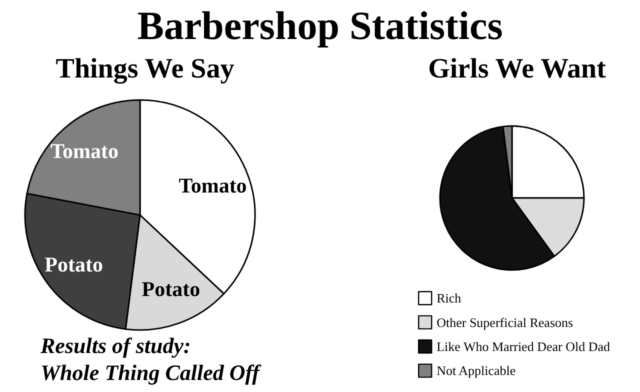  What do you see at coordinates (145, 69) in the screenshot?
I see `chart-subtitle: Things We Say` at bounding box center [145, 69].